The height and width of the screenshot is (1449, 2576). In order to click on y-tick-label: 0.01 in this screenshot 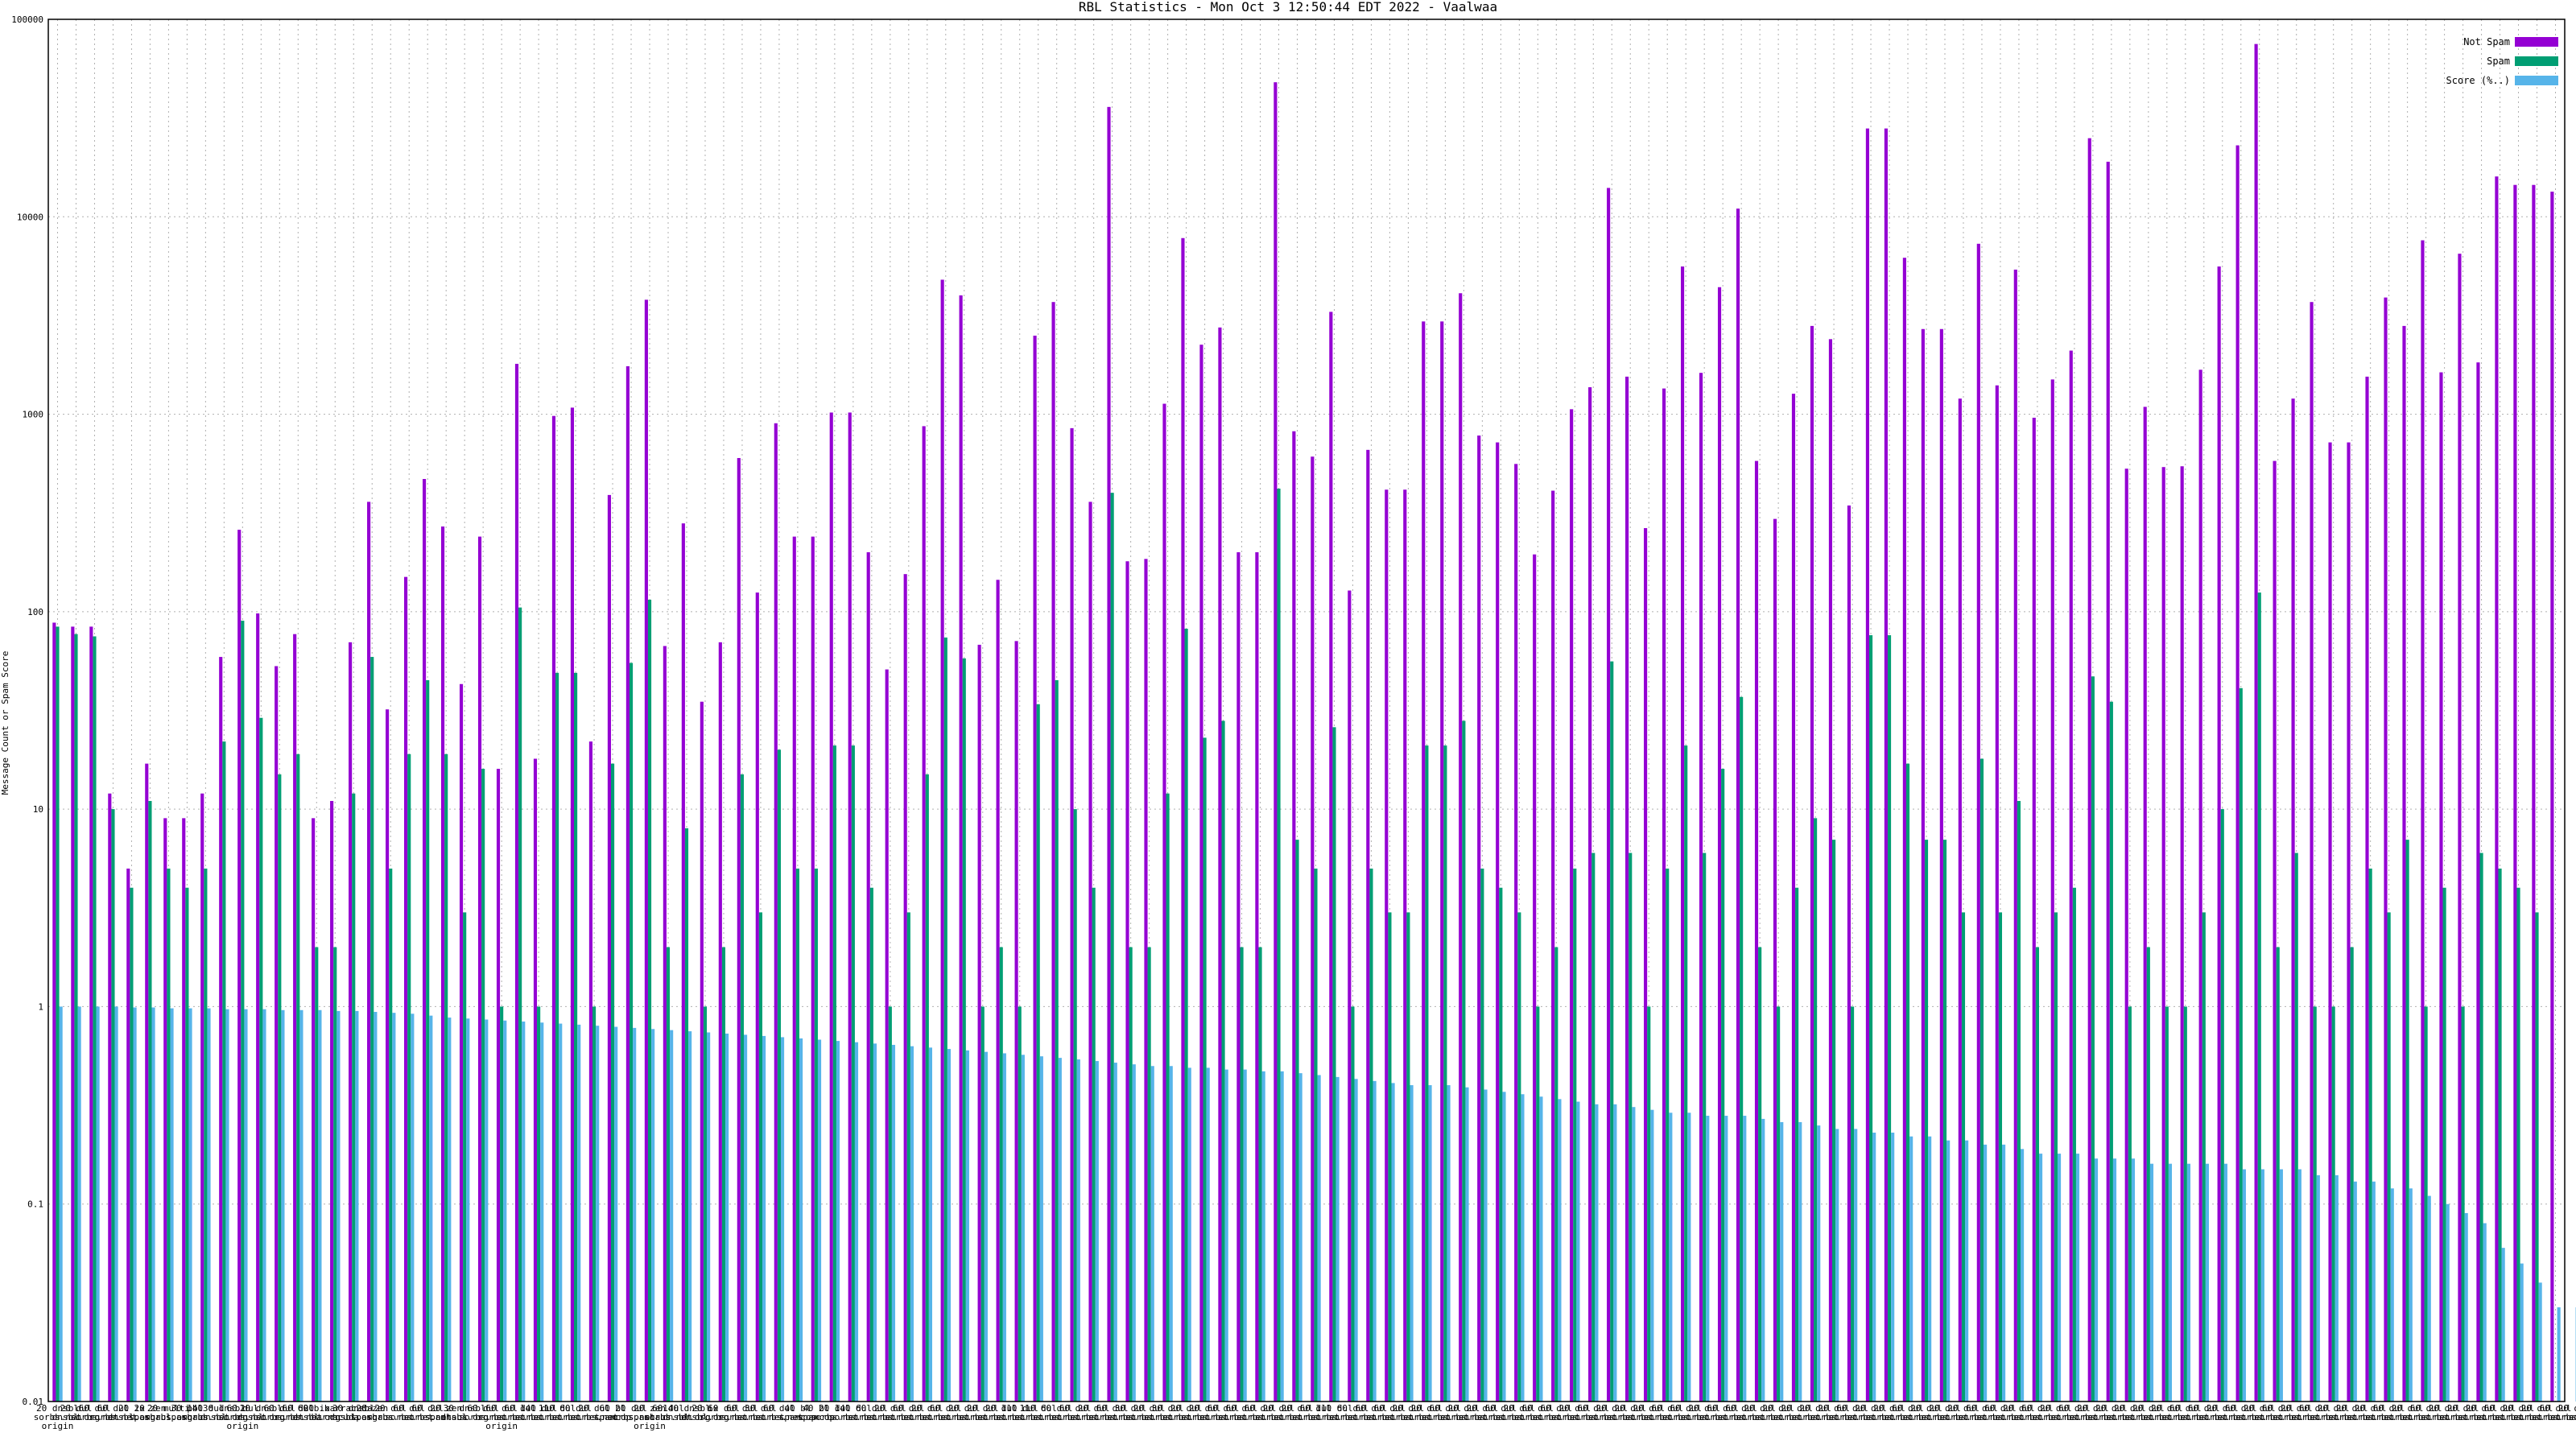, I will do `click(33, 1402)`.